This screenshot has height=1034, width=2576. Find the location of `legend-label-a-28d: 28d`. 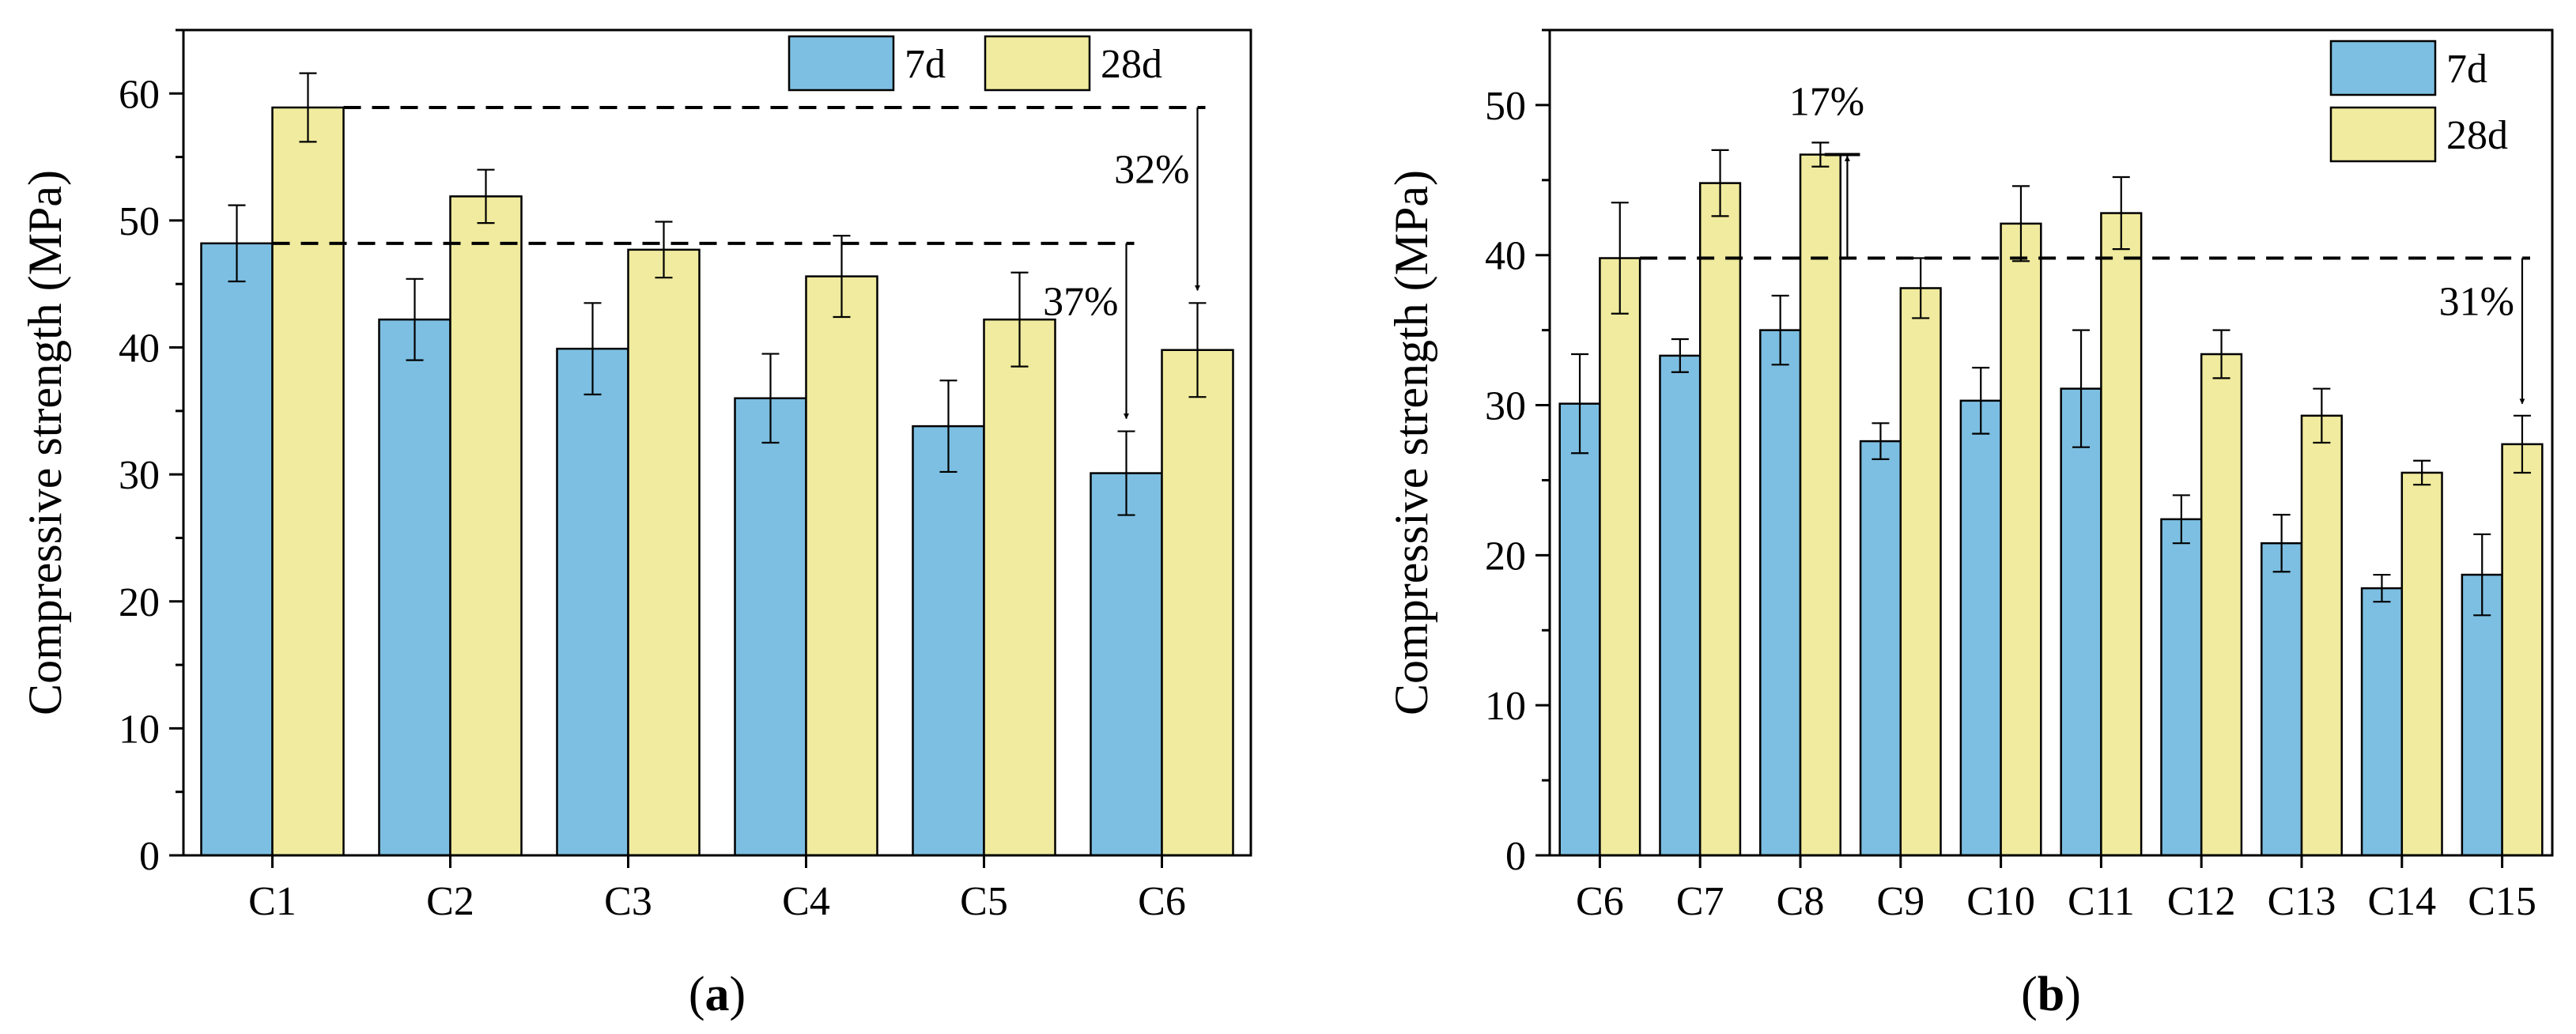

legend-label-a-28d: 28d is located at coordinates (1131, 64).